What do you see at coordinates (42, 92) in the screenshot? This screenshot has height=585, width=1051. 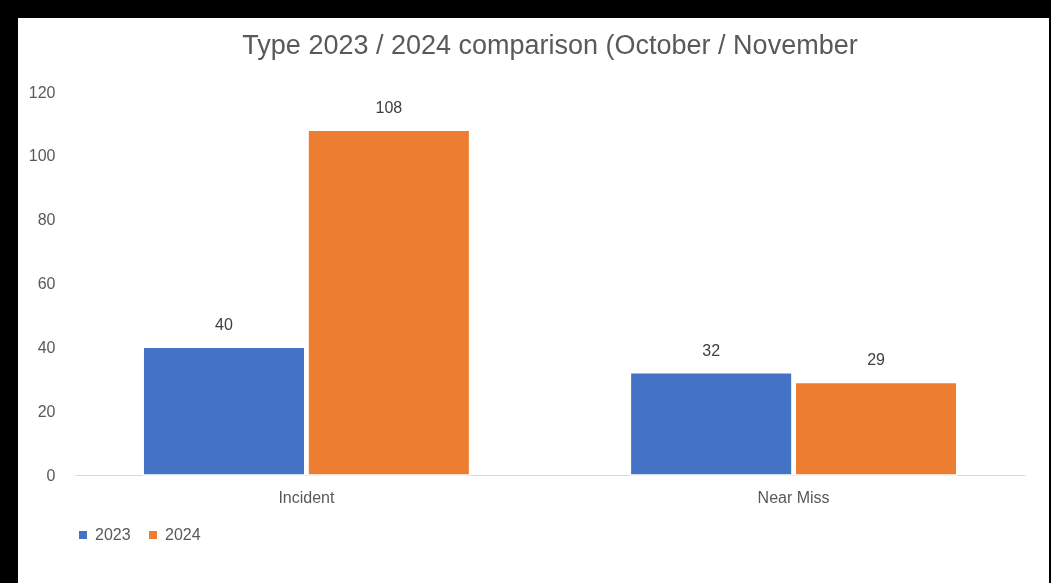 I see `y-tick-label: 120` at bounding box center [42, 92].